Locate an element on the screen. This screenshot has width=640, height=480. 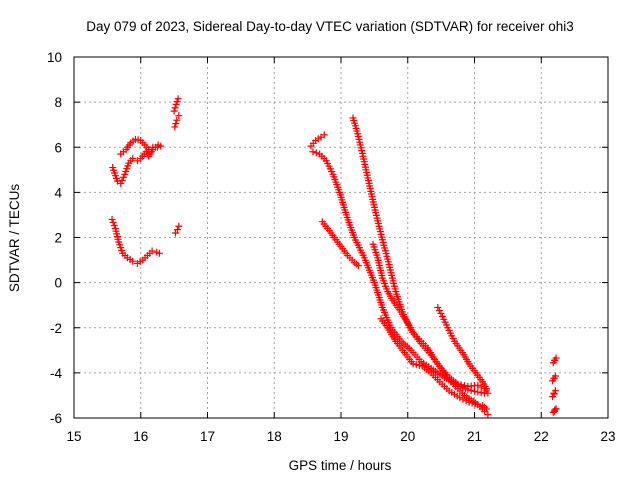
x-tick-label: 19 is located at coordinates (340, 436).